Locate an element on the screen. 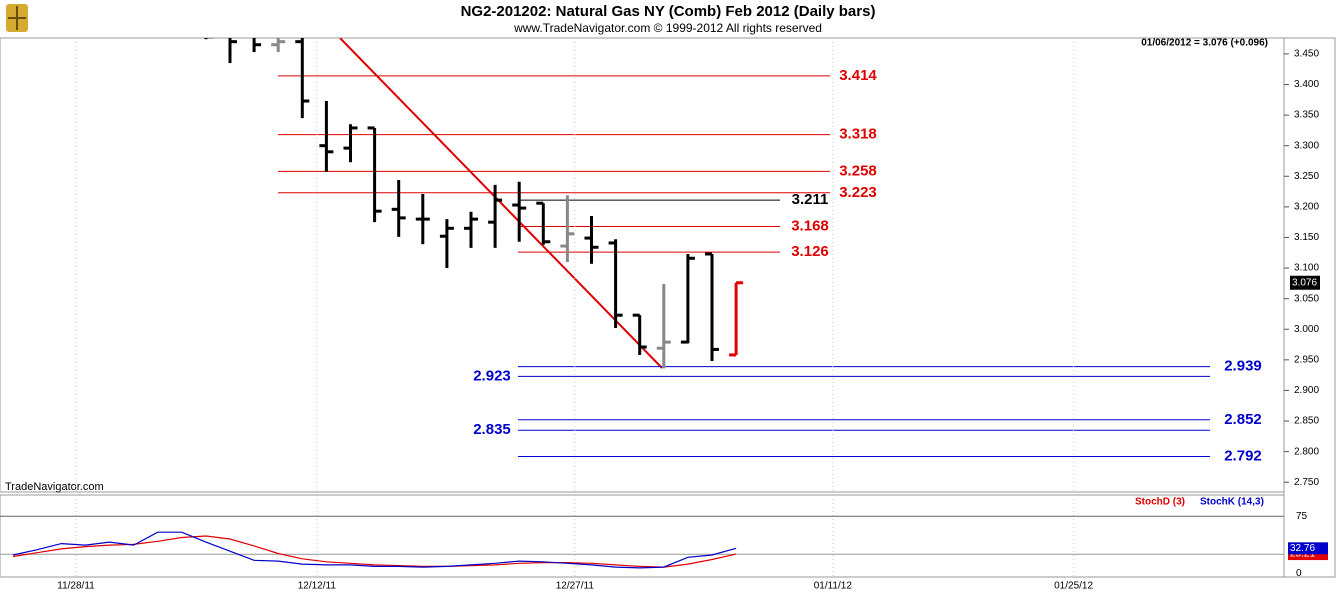 Image resolution: width=1336 pixels, height=594 pixels. stoch-value-box is located at coordinates (1308, 548).